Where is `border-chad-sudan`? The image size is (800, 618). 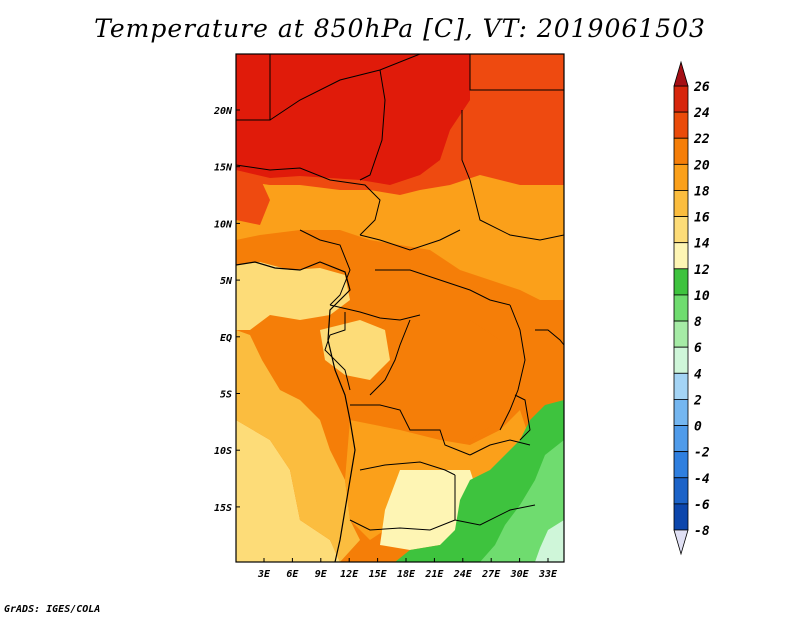
border-chad-sudan is located at coordinates (466, 145).